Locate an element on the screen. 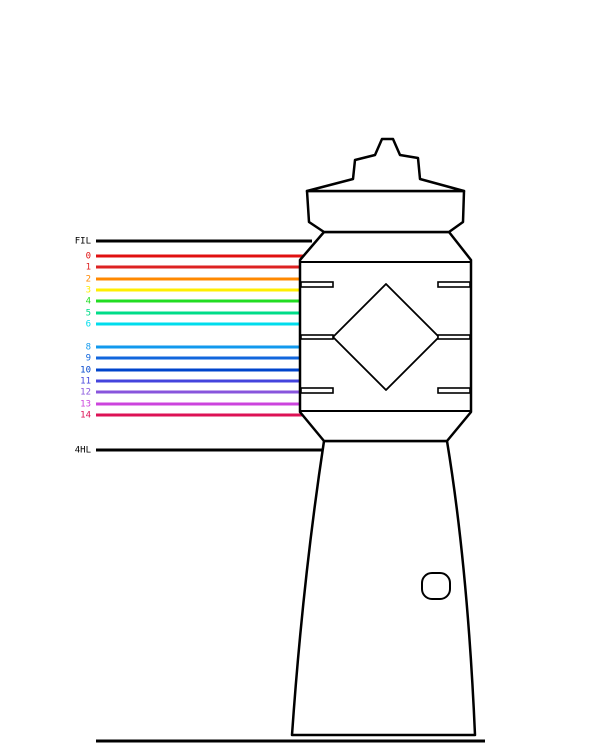 Image resolution: width=600 pixels, height=750 pixels. tower is located at coordinates (383, 588).